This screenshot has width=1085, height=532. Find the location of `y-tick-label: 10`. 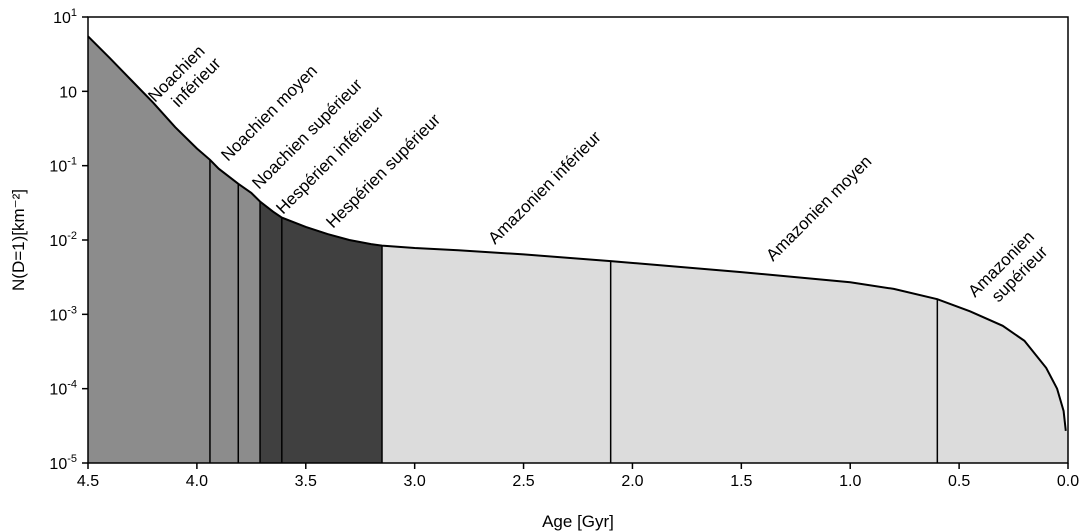

y-tick-label: 10 is located at coordinates (68, 92).